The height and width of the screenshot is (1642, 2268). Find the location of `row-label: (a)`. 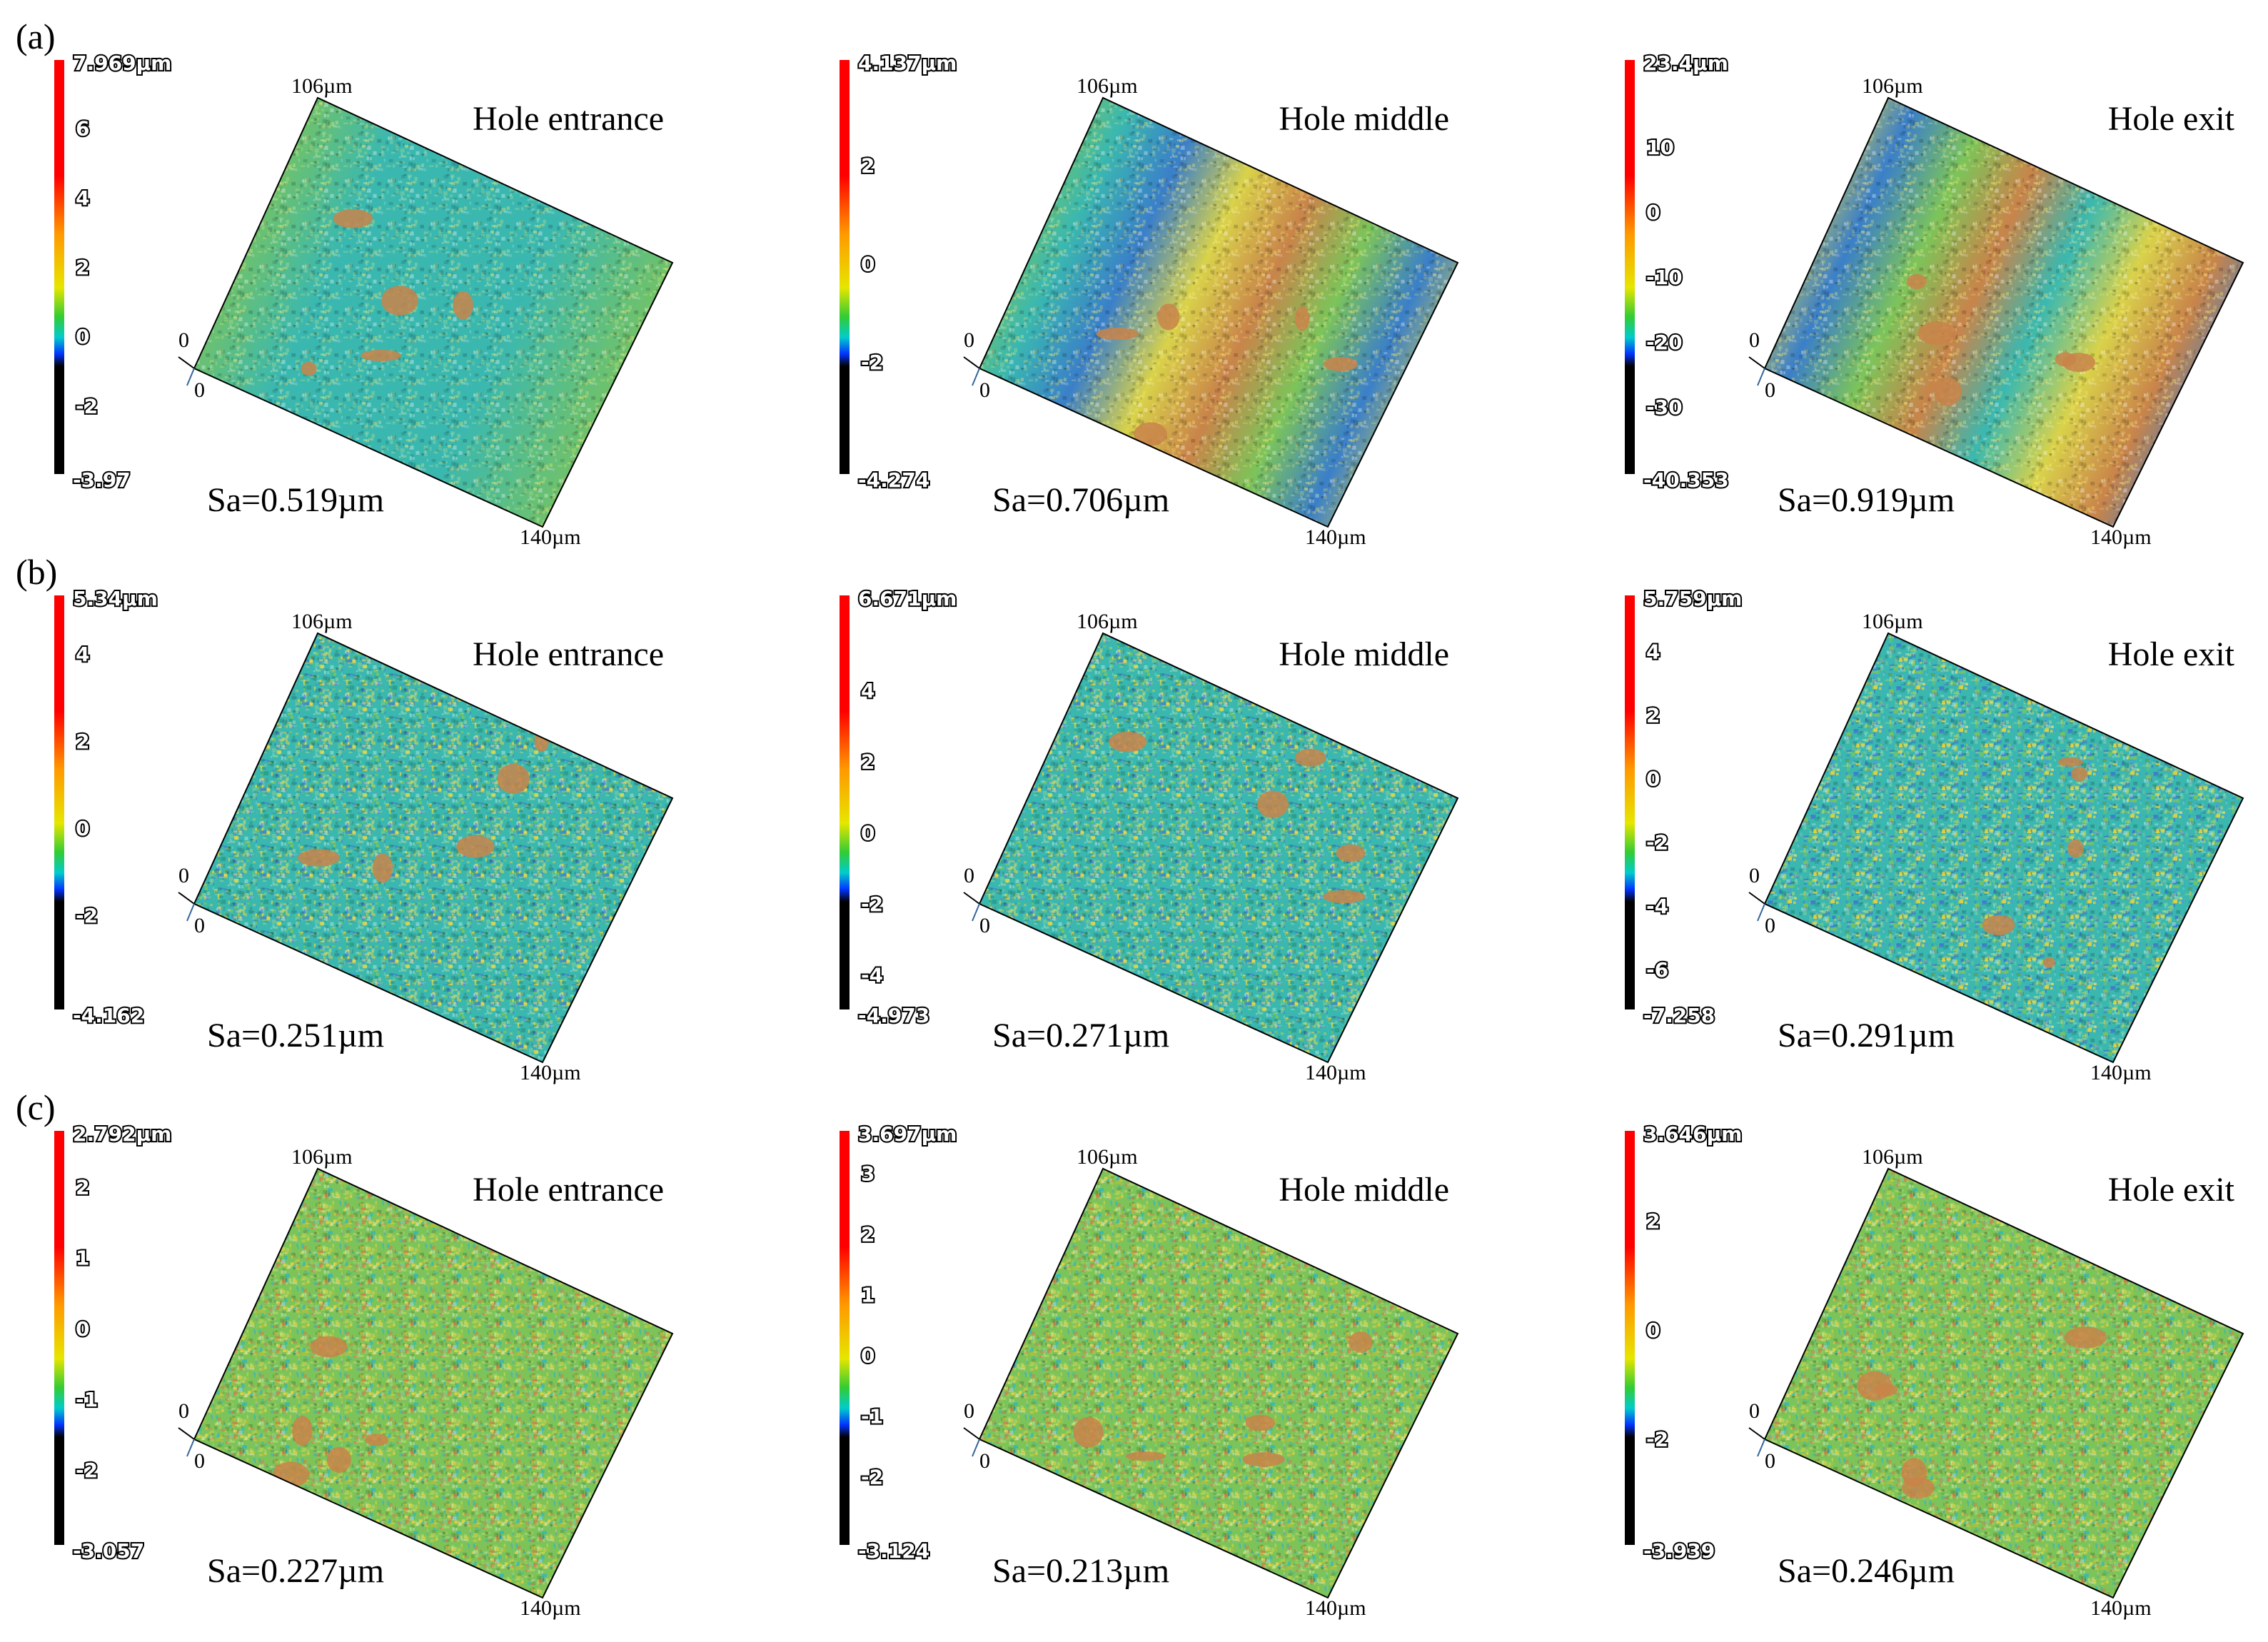

row-label: (a) is located at coordinates (36, 36).